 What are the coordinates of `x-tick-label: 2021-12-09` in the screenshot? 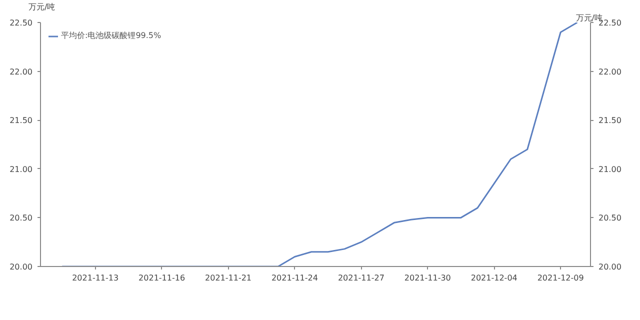 It's located at (560, 278).